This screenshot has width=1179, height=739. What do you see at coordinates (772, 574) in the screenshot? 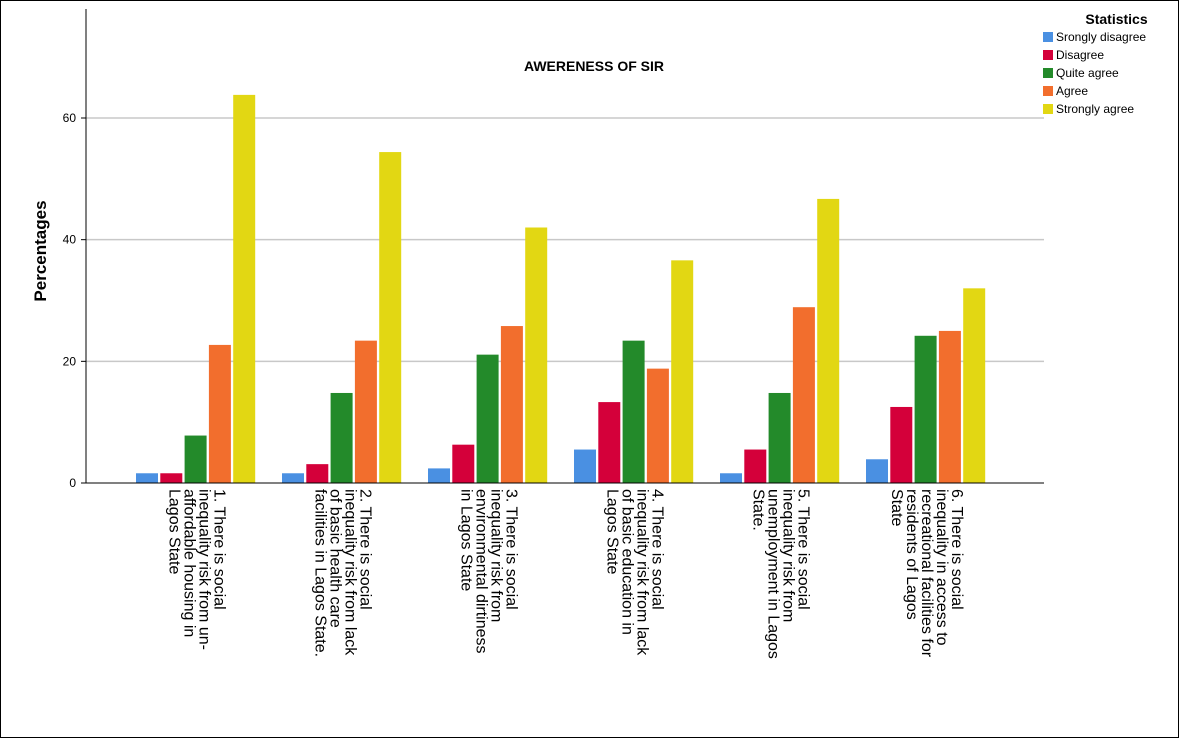
I see `x-tick-label: unemployment in Lagos` at bounding box center [772, 574].